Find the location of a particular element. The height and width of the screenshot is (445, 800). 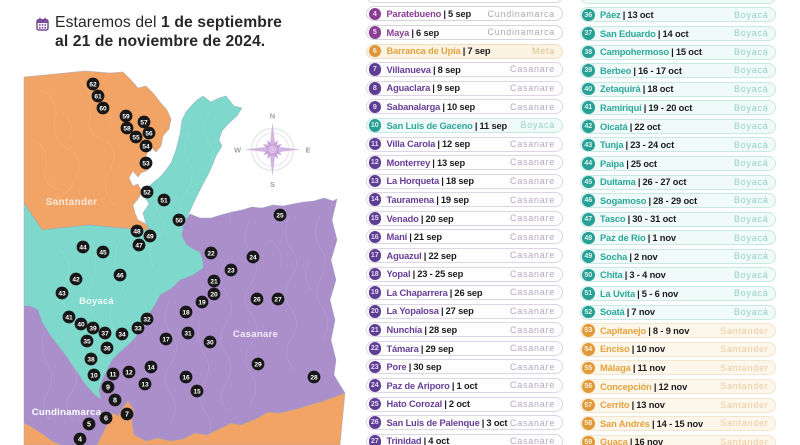

svg-text: 34 is located at coordinates (122, 334).